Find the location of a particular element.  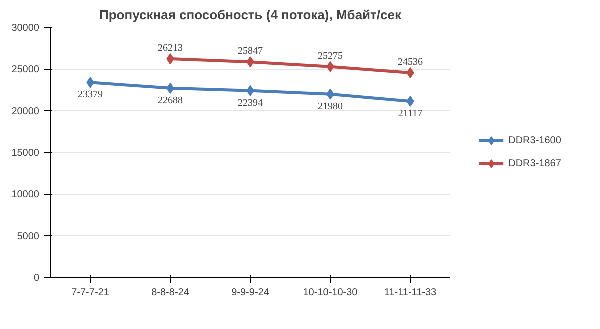

data-label: 25275 is located at coordinates (330, 56).